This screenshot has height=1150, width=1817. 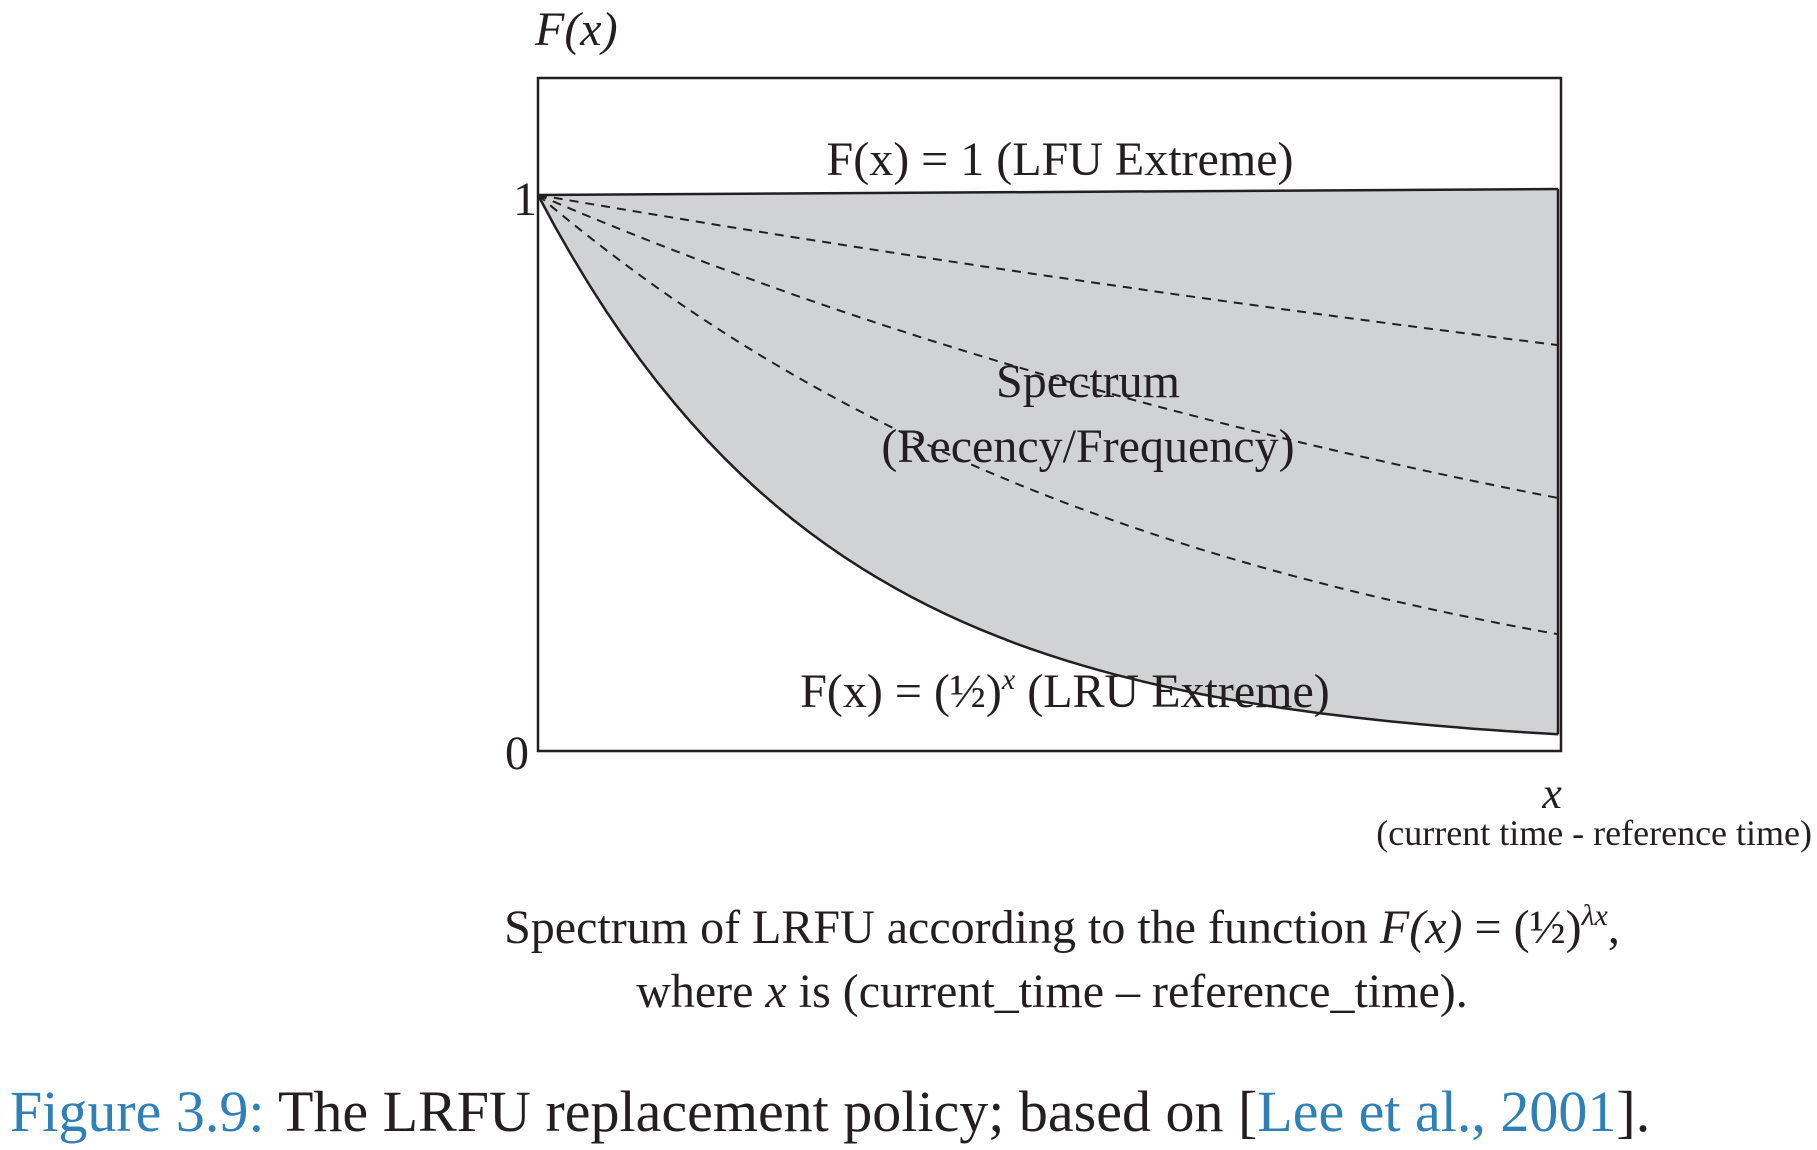 What do you see at coordinates (1633, 1111) in the screenshot?
I see `figure-caption-end: ].` at bounding box center [1633, 1111].